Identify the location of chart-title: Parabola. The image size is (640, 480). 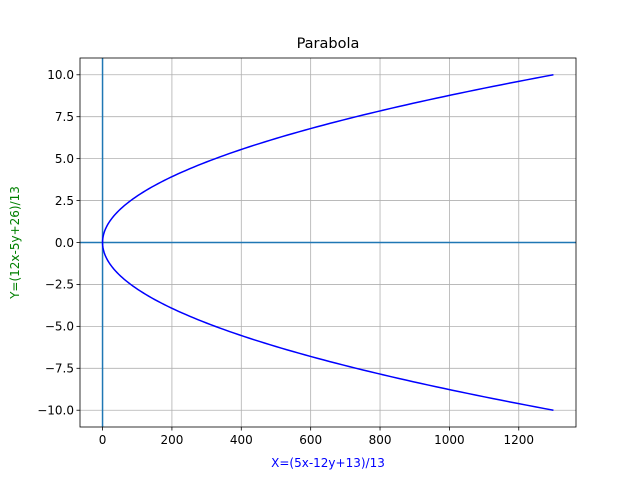
(328, 44).